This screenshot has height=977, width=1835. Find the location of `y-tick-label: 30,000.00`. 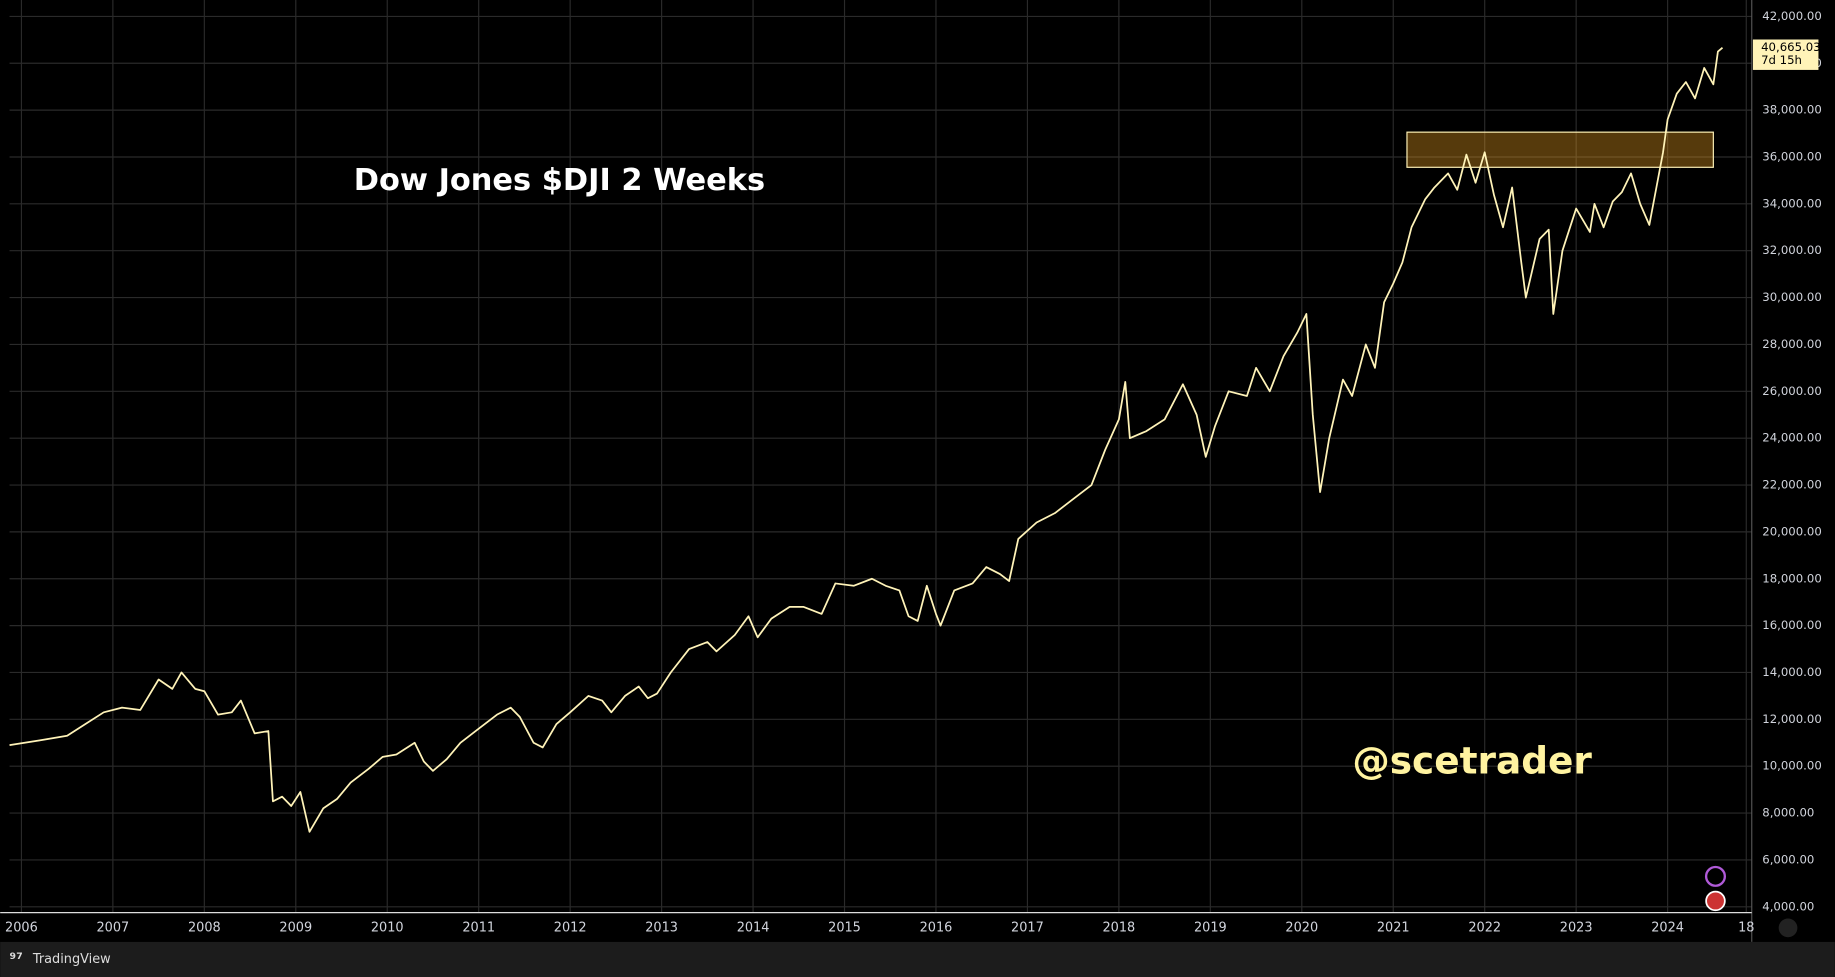

y-tick-label: 30,000.00 is located at coordinates (1791, 297).